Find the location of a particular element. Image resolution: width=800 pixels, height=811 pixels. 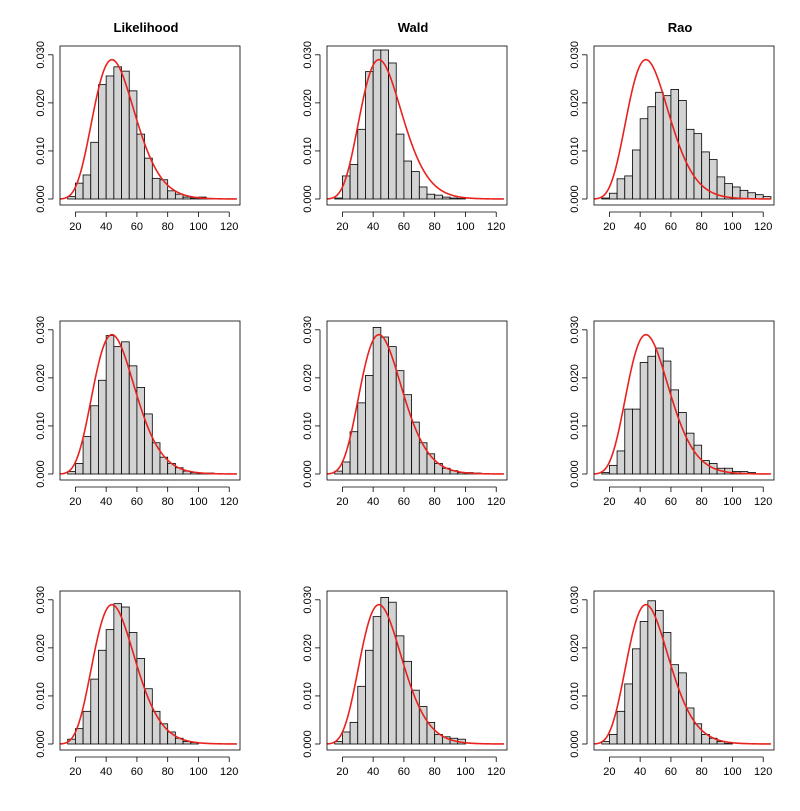

histogram-panel-r2c3: 20 40 60 80 100 120 0.000 0.010 0.020 0.030 is located at coordinates (672, 412).